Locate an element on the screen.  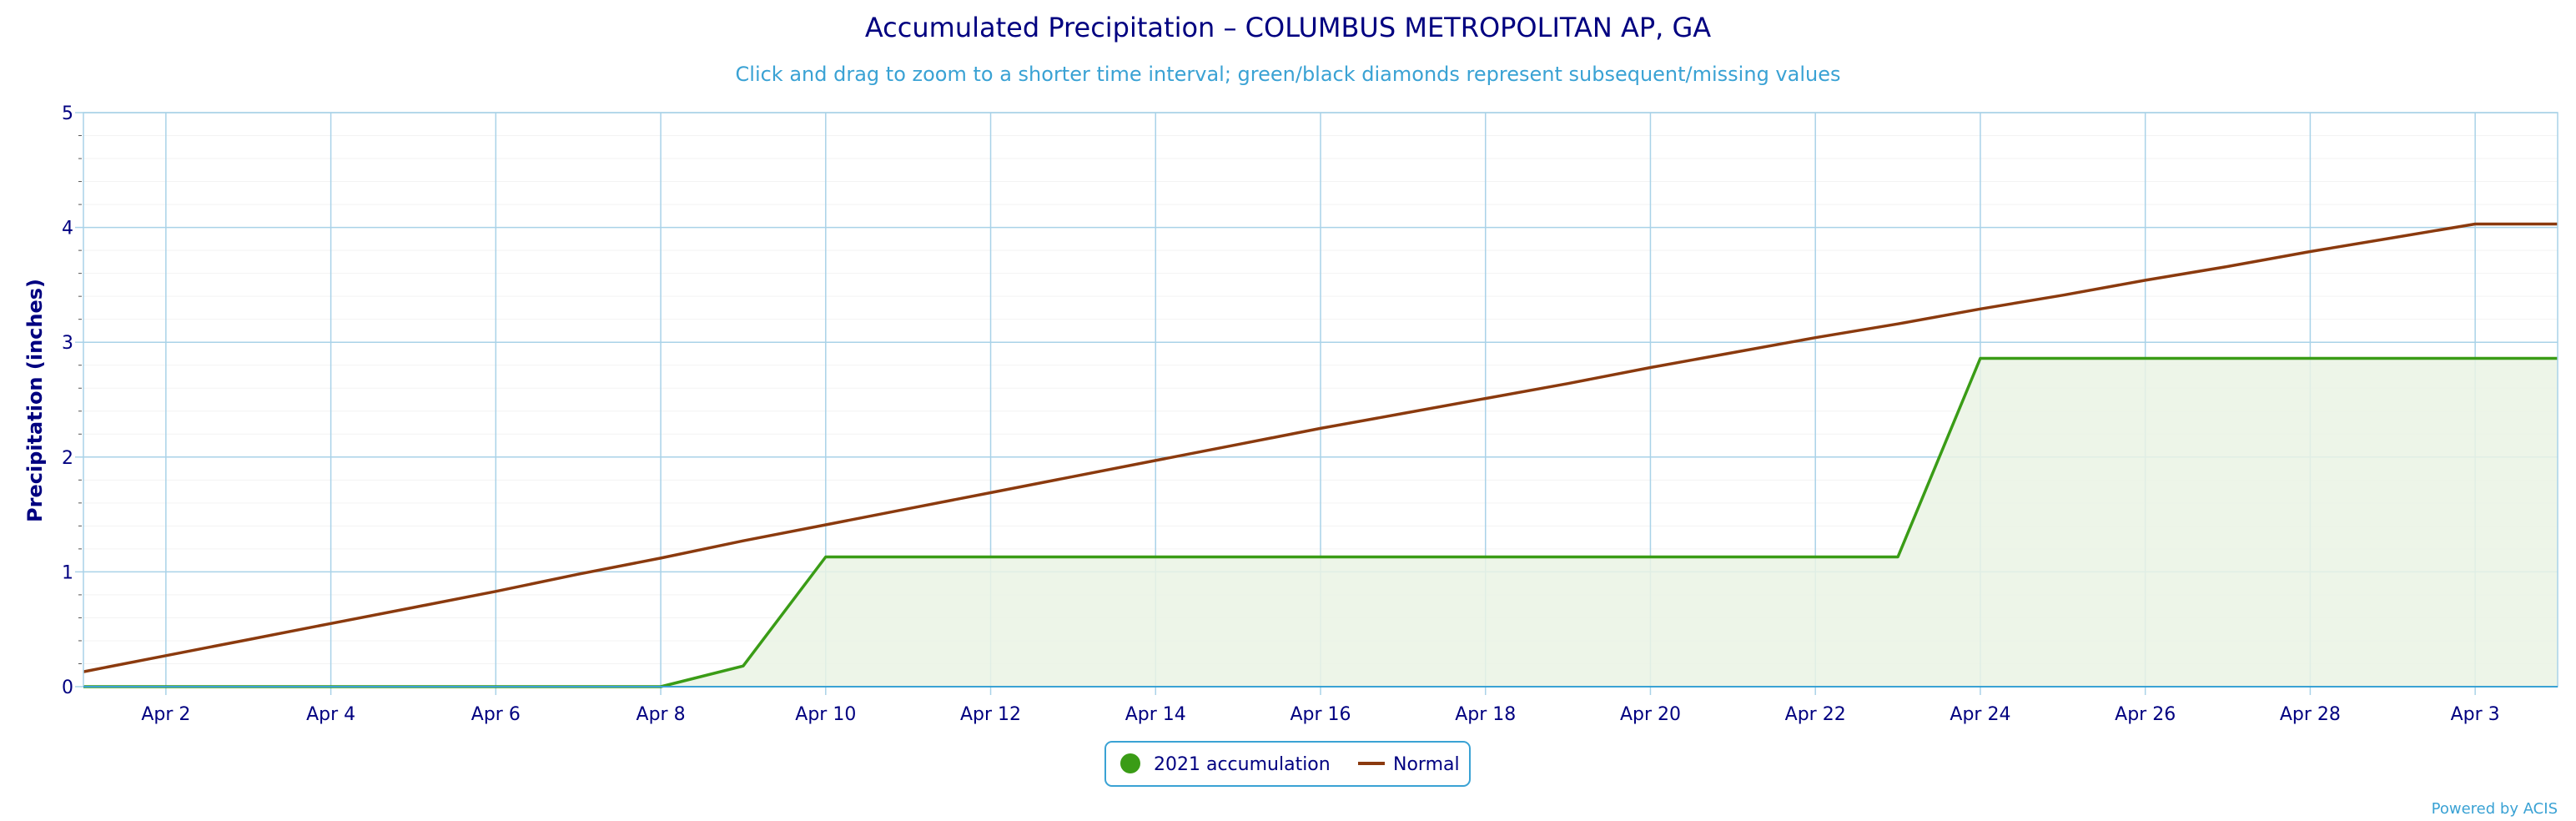
y-tick-label: 0 is located at coordinates (67, 687).